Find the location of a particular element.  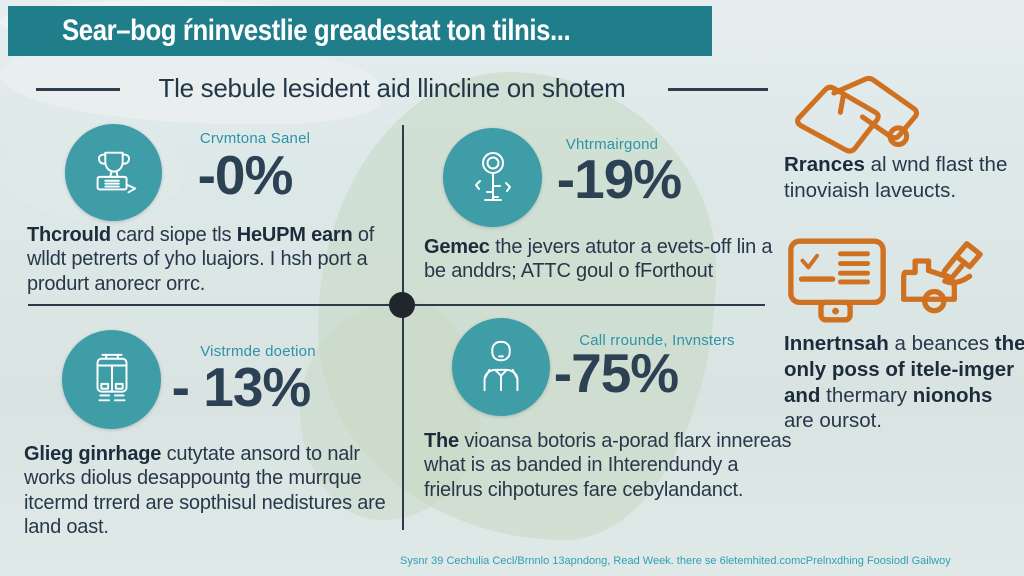

divider-vertical is located at coordinates (403, 327).